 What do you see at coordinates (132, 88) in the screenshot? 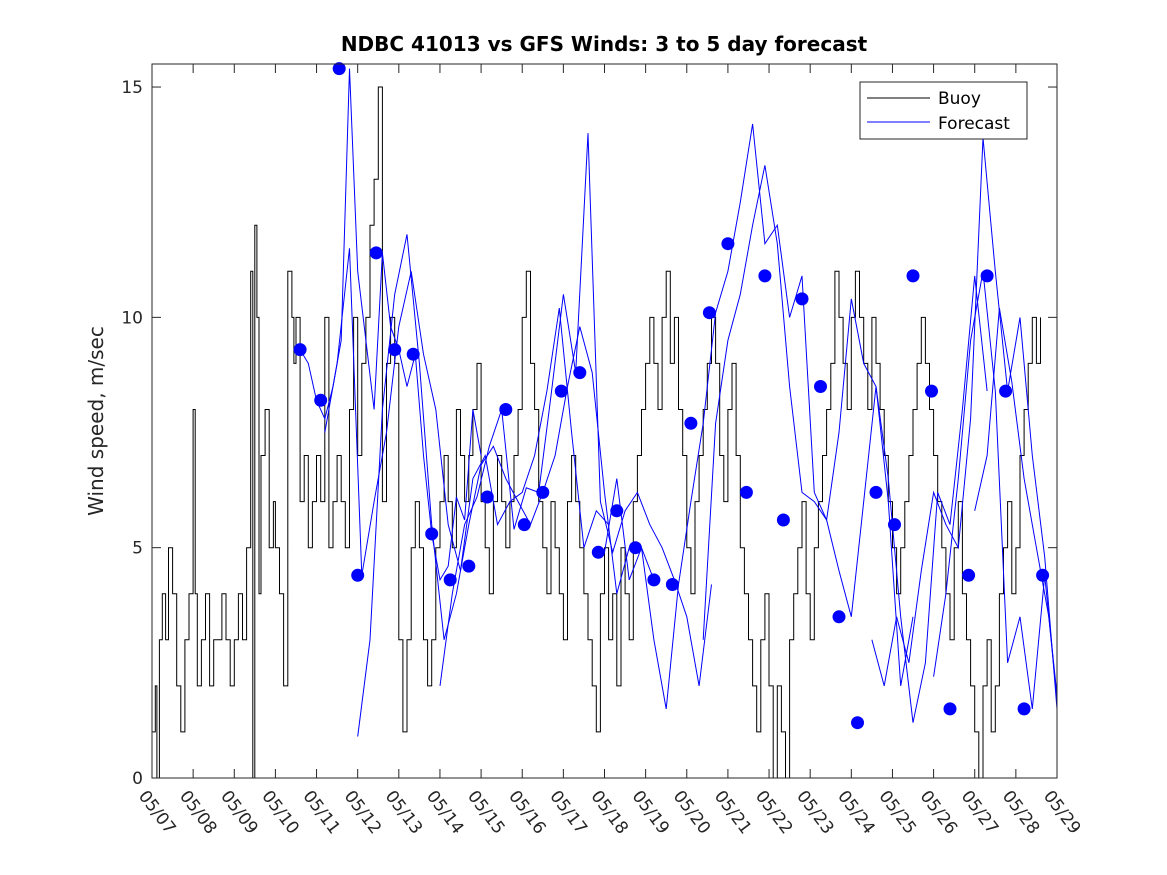
I see `y-tick-label: 15` at bounding box center [132, 88].